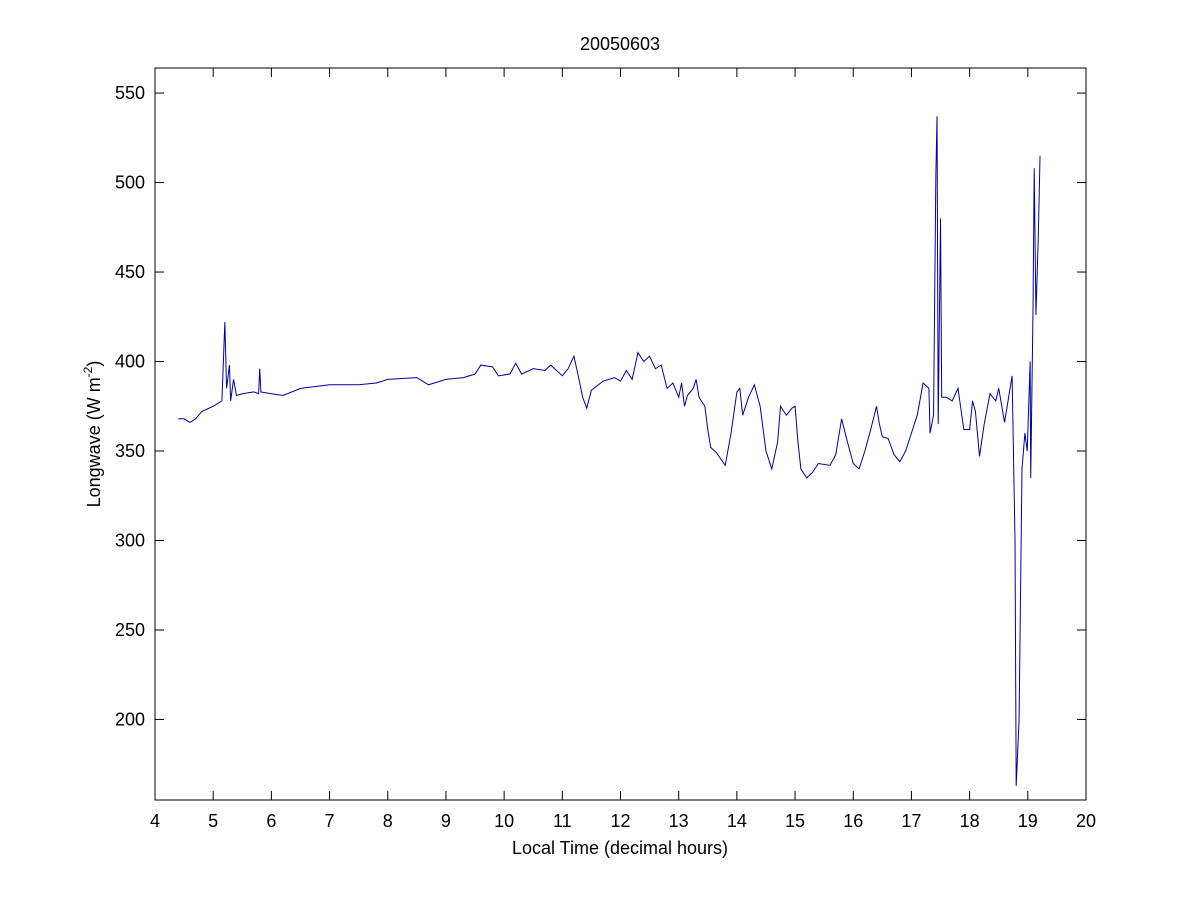  Describe the element at coordinates (130, 719) in the screenshot. I see `y-tick-label: 200` at that location.